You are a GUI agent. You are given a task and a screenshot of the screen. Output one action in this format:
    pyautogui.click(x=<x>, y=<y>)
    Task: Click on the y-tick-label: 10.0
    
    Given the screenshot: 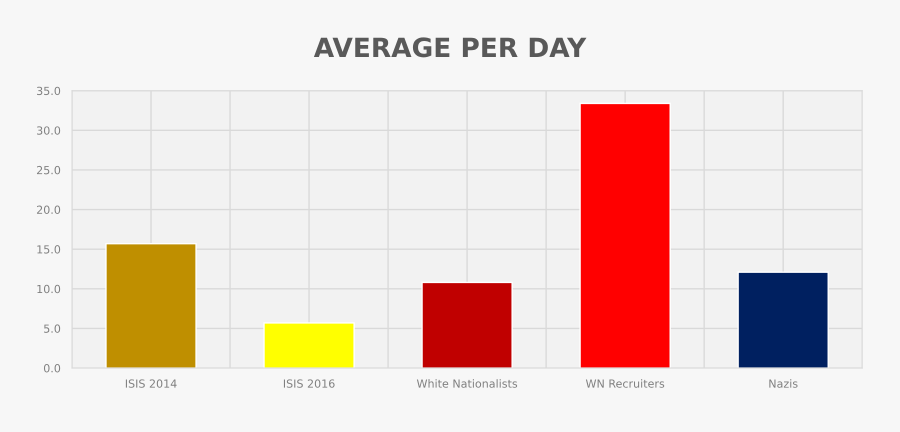 What is the action you would take?
    pyautogui.click(x=48, y=289)
    